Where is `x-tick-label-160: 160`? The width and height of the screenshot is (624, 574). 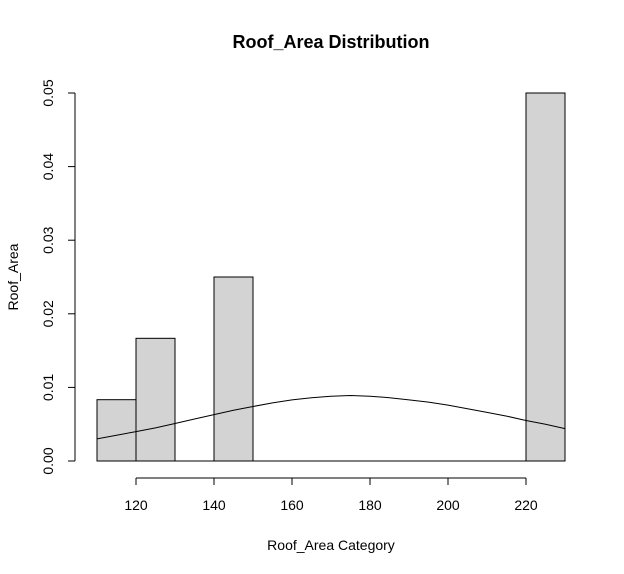 x-tick-label-160: 160 is located at coordinates (292, 505).